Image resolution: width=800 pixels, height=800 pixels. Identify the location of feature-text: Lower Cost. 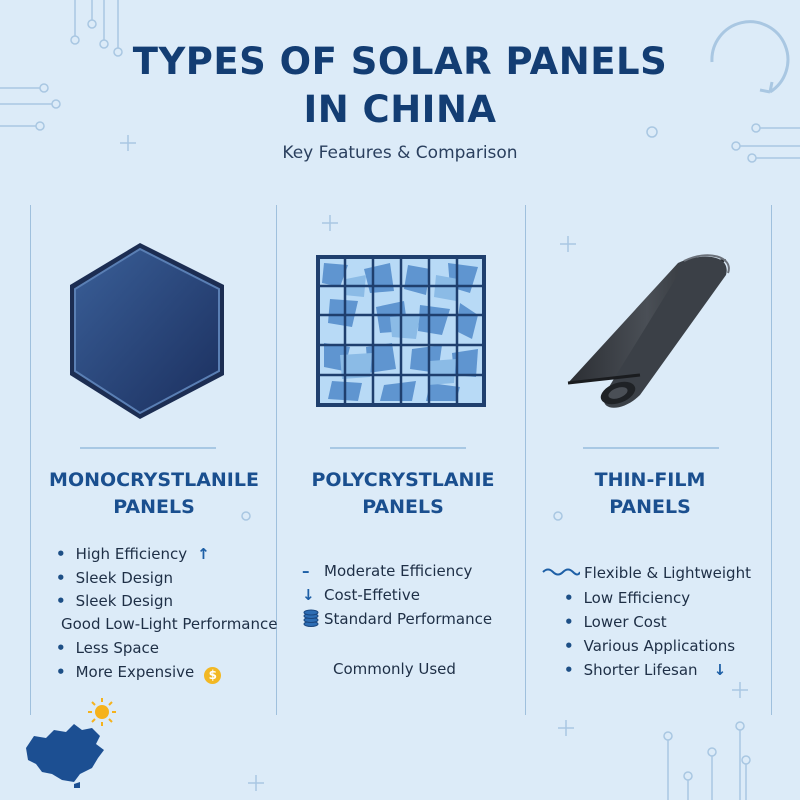
(625, 622).